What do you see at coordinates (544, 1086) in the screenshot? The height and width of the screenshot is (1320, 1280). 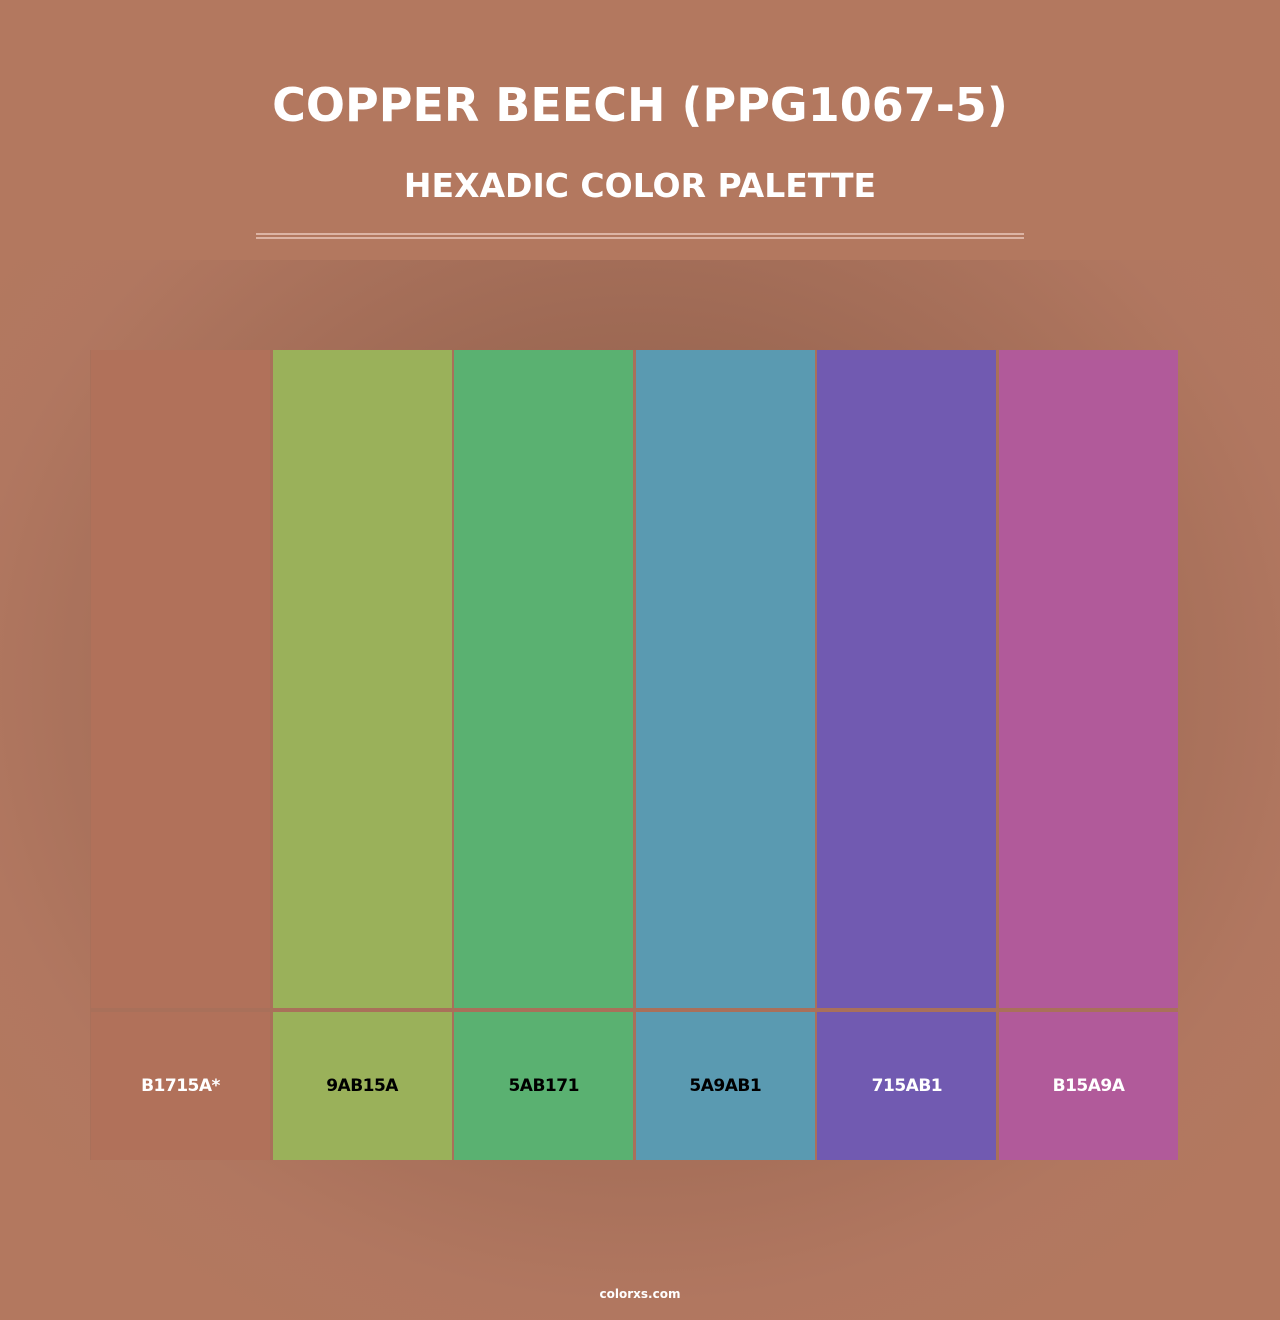 I see `color-hex-label: 5AB171` at bounding box center [544, 1086].